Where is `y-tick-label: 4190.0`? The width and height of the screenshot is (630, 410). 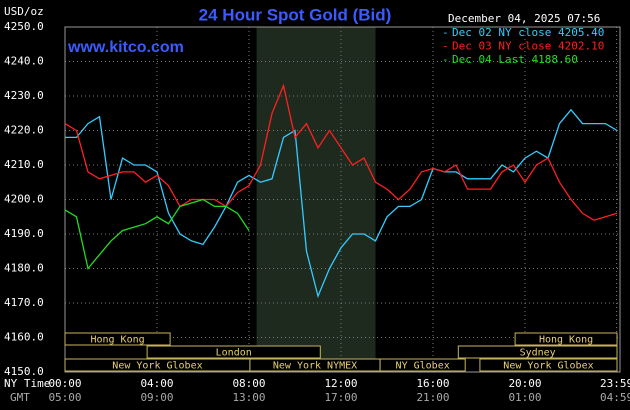 y-tick-label: 4190.0 is located at coordinates (24, 233).